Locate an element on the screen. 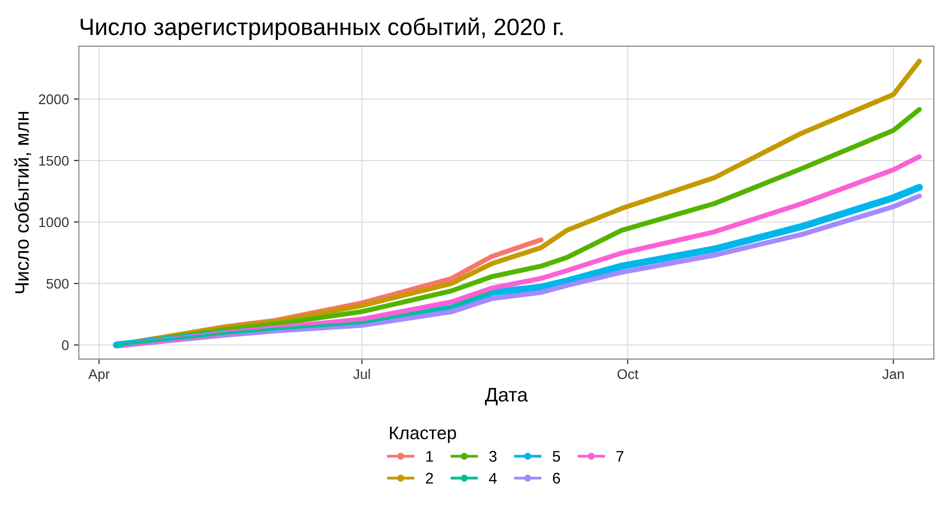 This screenshot has height=513, width=950. x-tick-label: Jan is located at coordinates (893, 374).